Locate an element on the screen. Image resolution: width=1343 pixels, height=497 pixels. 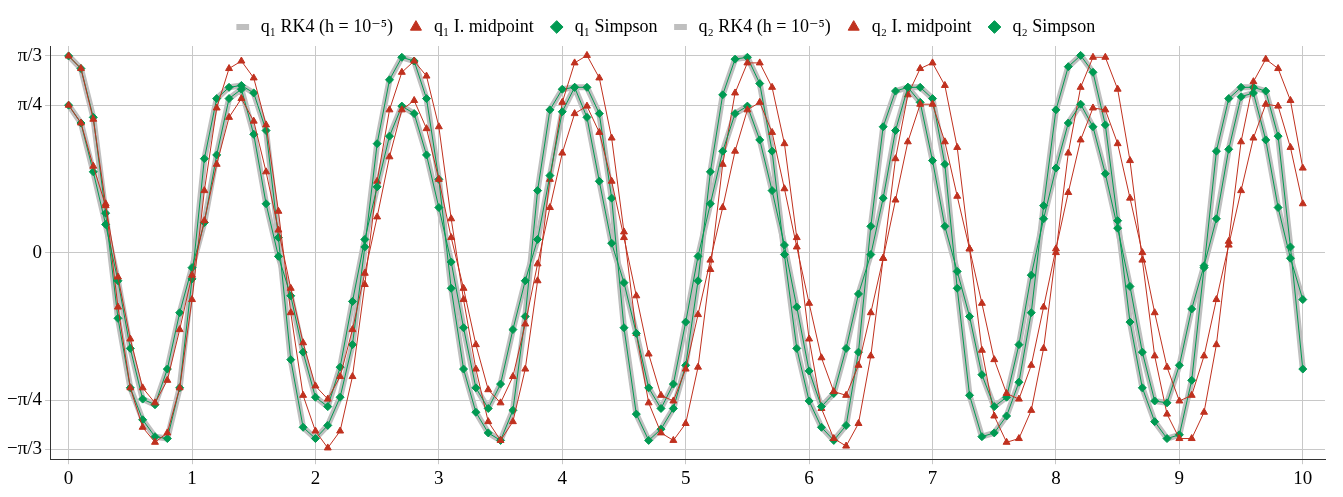
y-tick-label: π/3 is located at coordinates (30, 54).